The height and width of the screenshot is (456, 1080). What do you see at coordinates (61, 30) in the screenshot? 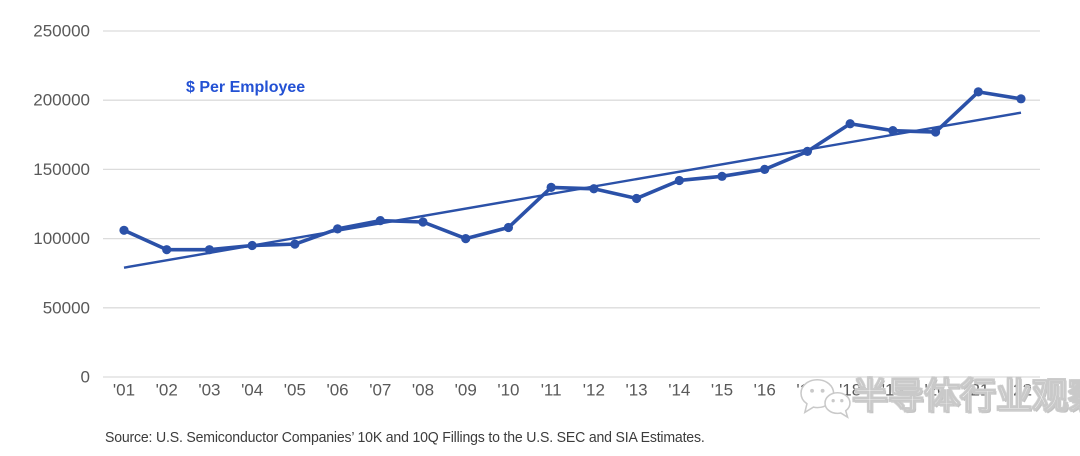
I see `y-axis-label: 250000` at bounding box center [61, 30].